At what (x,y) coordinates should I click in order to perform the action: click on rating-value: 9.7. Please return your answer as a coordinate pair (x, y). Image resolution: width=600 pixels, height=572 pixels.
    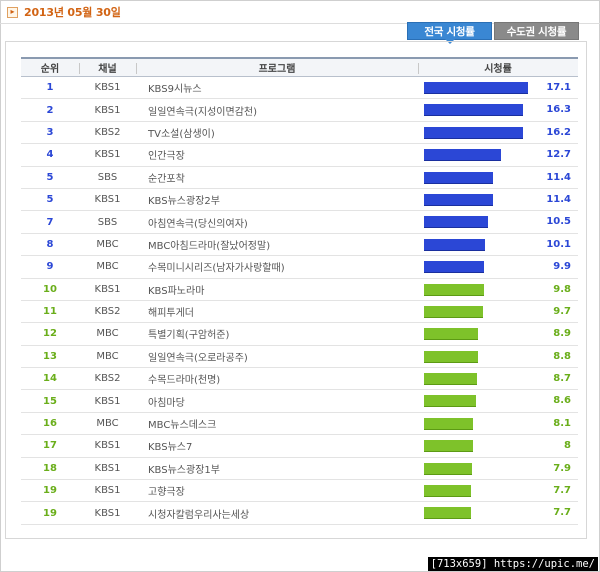
    Looking at the image, I should click on (562, 311).